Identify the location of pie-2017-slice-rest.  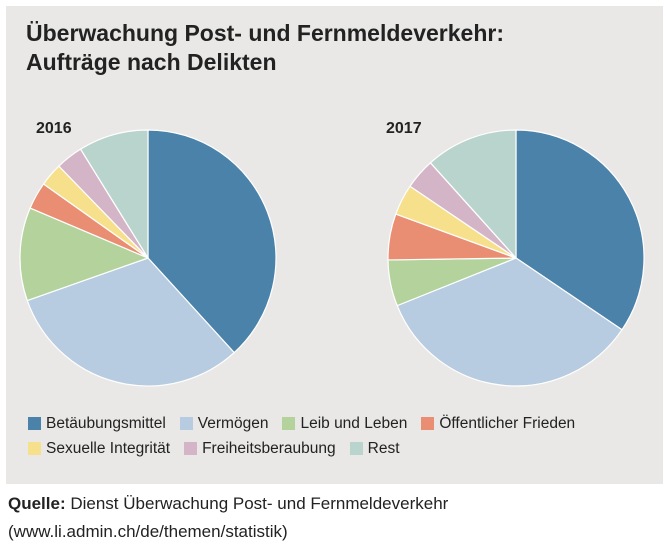
(473, 194).